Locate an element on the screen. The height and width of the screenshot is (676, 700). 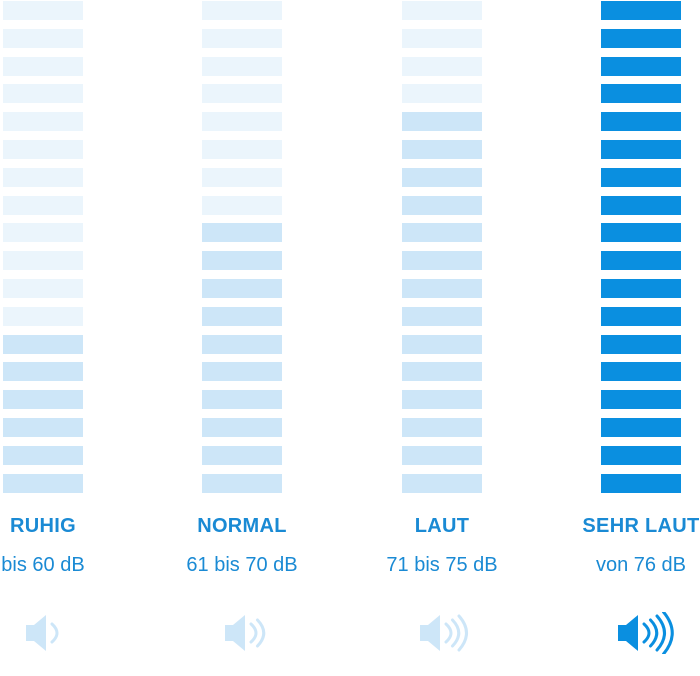
speaker-three-waves-icon is located at coordinates (449, 633).